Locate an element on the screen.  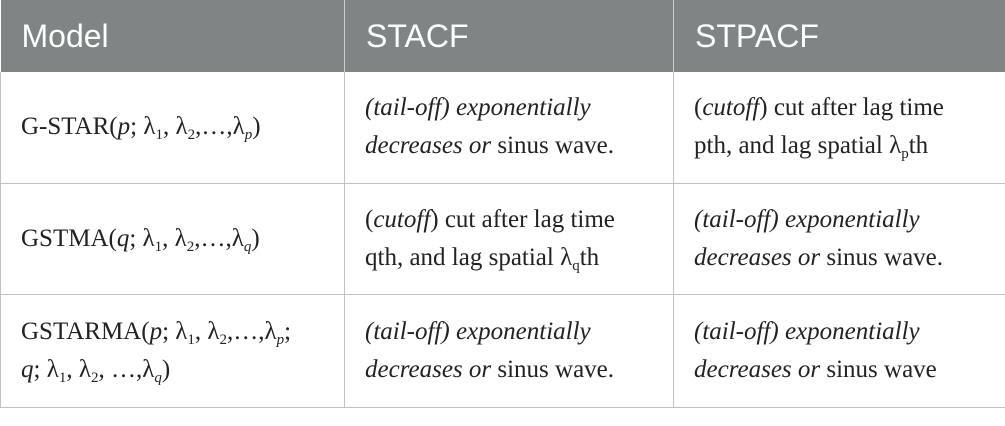
stacf-line-2: qth, and lag spatial λqth is located at coordinates (482, 258).